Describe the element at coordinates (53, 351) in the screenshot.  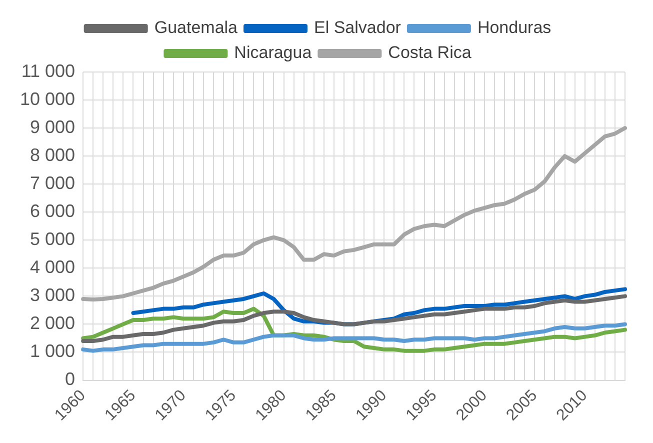
I see `y-tick-label: 1 000` at that location.